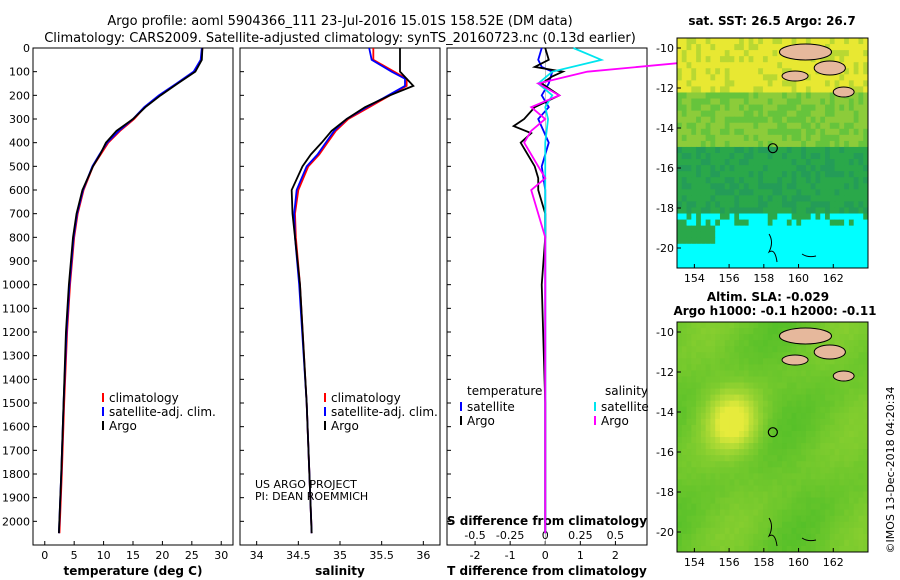 Image resolution: width=900 pixels, height=580 pixels. Describe the element at coordinates (772, 148) in the screenshot. I see `argo-position-marker` at that location.